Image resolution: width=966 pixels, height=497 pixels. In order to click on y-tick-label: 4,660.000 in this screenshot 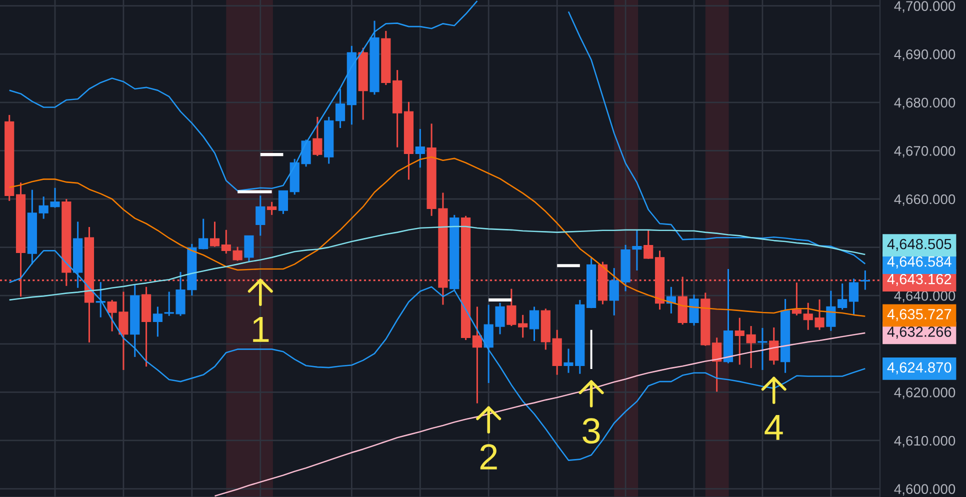, I will do `click(925, 200)`.